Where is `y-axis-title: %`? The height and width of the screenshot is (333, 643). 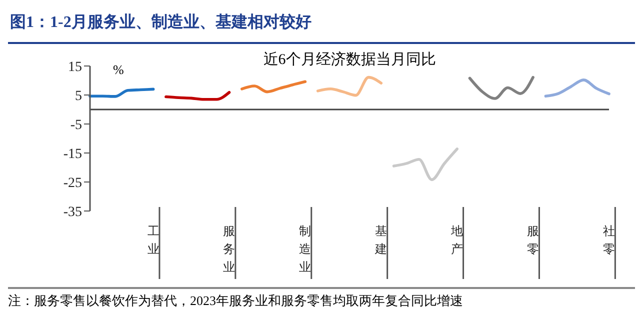 y-axis-title: % is located at coordinates (118, 70).